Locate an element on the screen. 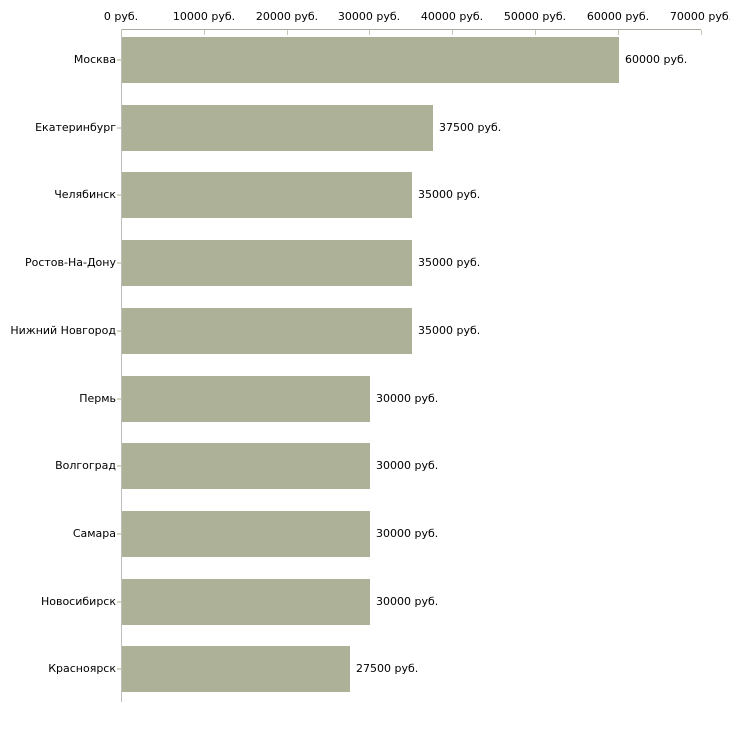 The width and height of the screenshot is (730, 730). category-label: Новосибирск is located at coordinates (78, 601).